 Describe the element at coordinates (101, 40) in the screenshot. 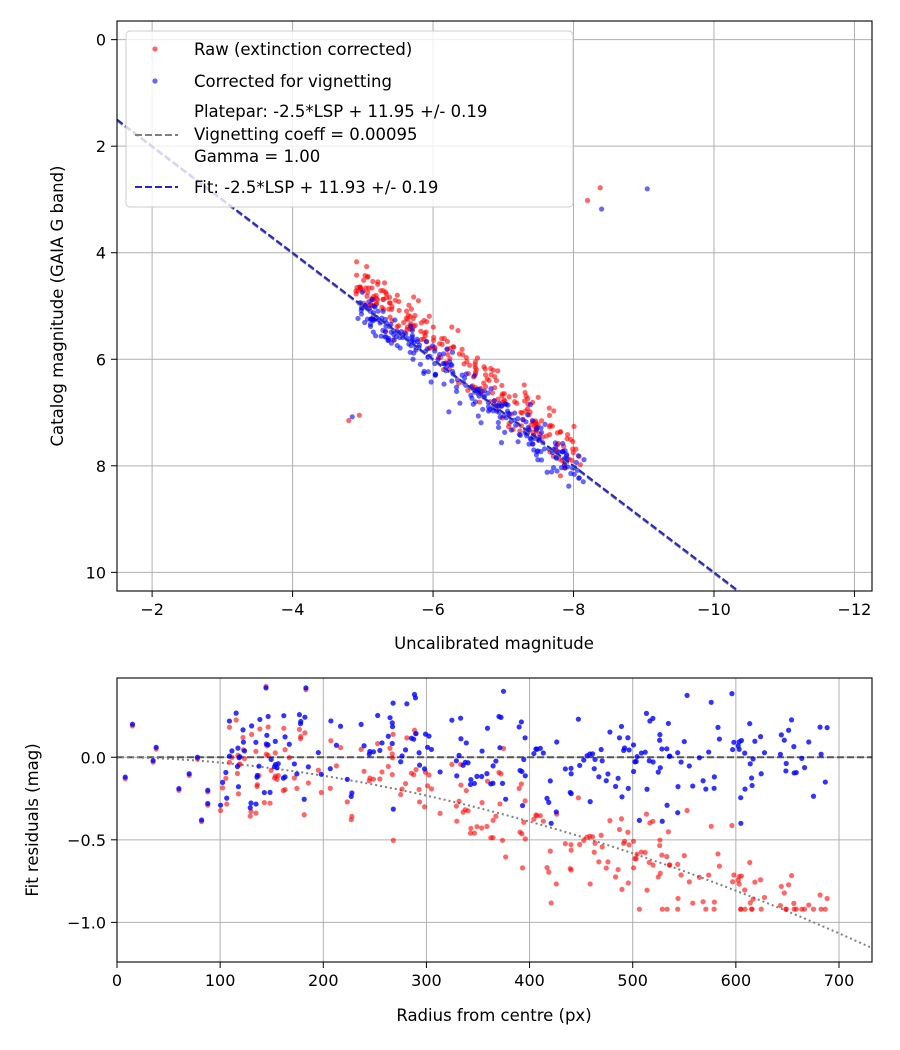

I see `calibration-y-tick-label: 0` at that location.